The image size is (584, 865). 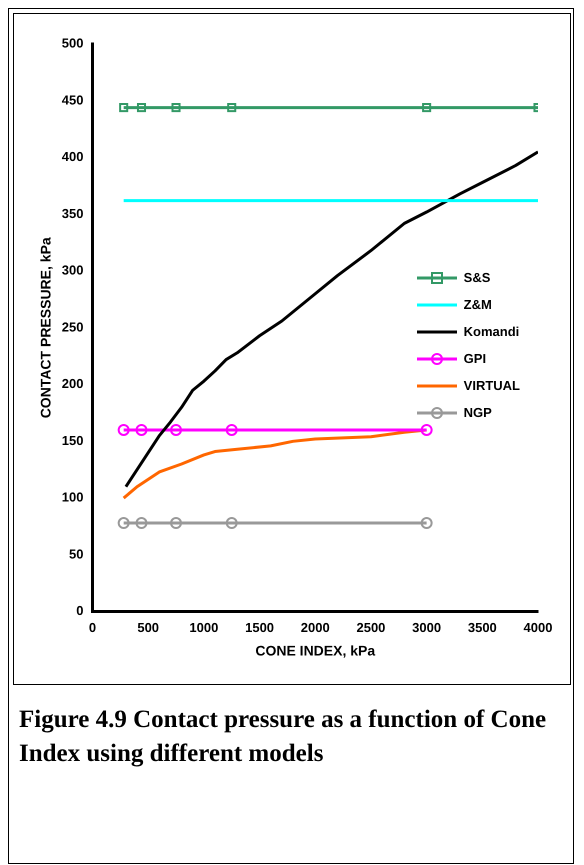 What do you see at coordinates (538, 627) in the screenshot?
I see `x-tick-label: 4000` at bounding box center [538, 627].